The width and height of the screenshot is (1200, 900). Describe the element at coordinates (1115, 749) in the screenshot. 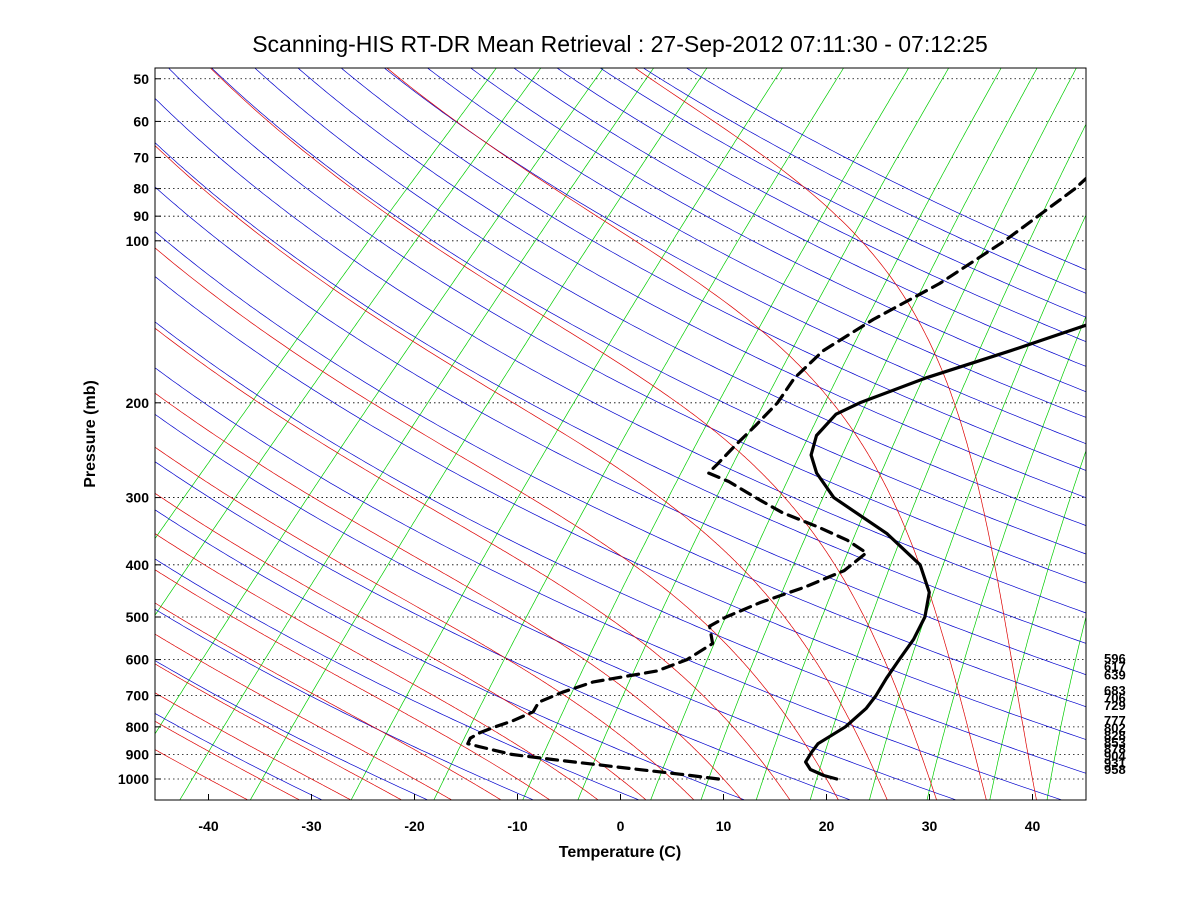

I see `right-label-878: 878` at that location.